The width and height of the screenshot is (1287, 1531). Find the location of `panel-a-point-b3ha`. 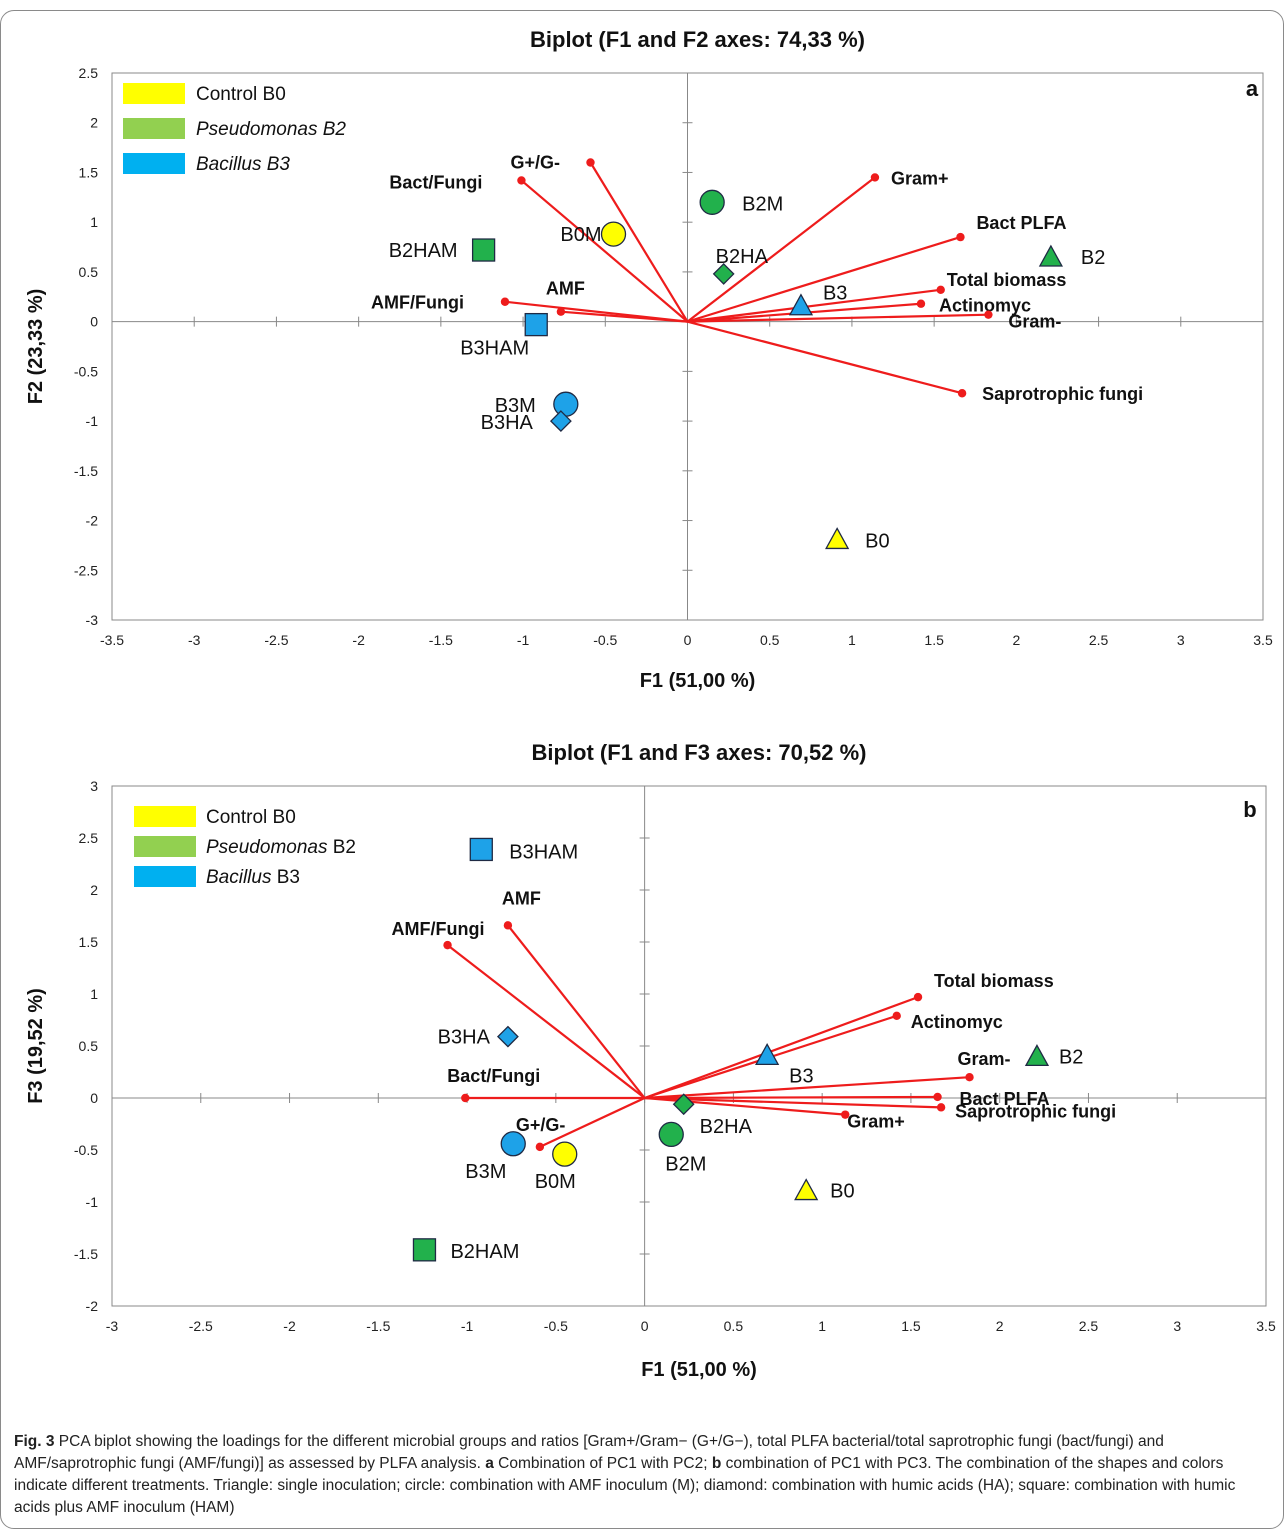

panel-a-point-b3ha is located at coordinates (560, 421).